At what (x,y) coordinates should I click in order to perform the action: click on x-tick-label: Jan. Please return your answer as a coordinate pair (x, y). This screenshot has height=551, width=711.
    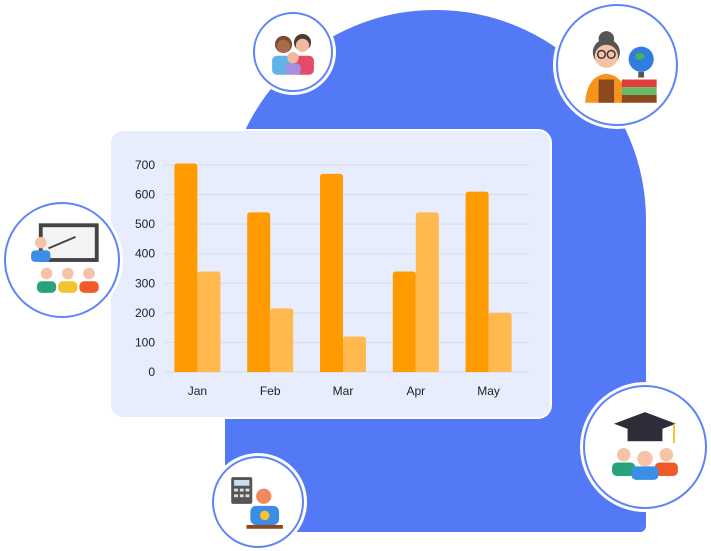
    Looking at the image, I should click on (197, 391).